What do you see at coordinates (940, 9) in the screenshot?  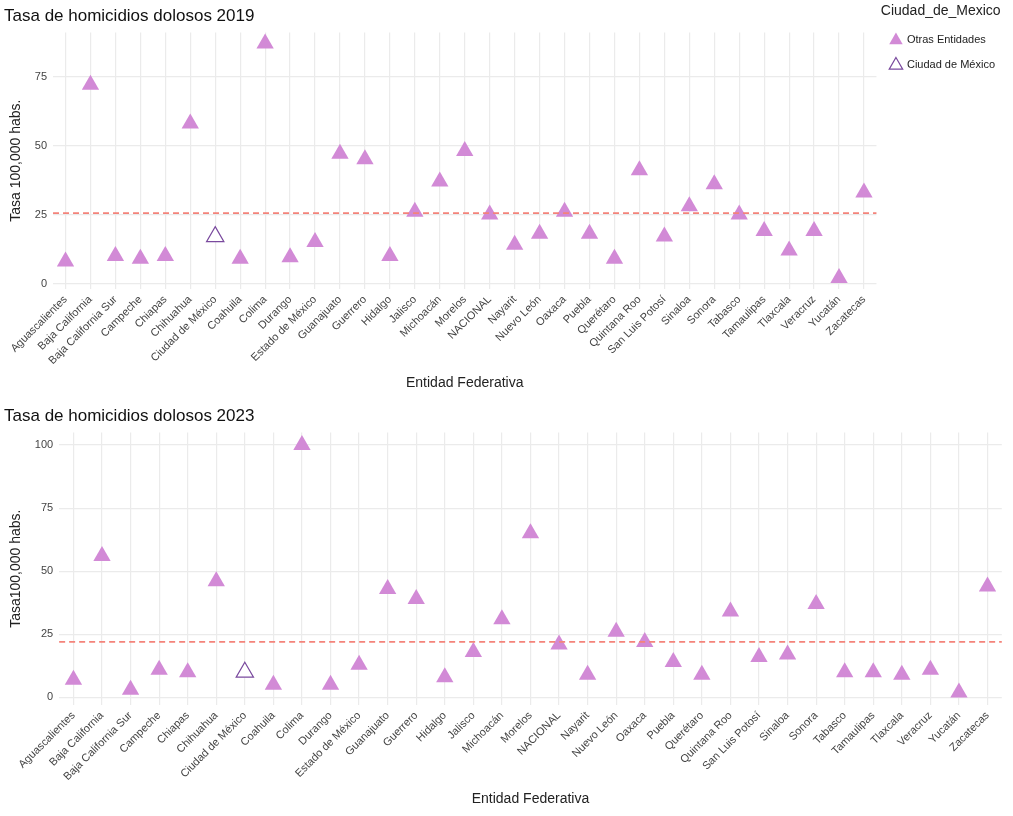 I see `legend-title: Ciudad_de_Mexico` at bounding box center [940, 9].